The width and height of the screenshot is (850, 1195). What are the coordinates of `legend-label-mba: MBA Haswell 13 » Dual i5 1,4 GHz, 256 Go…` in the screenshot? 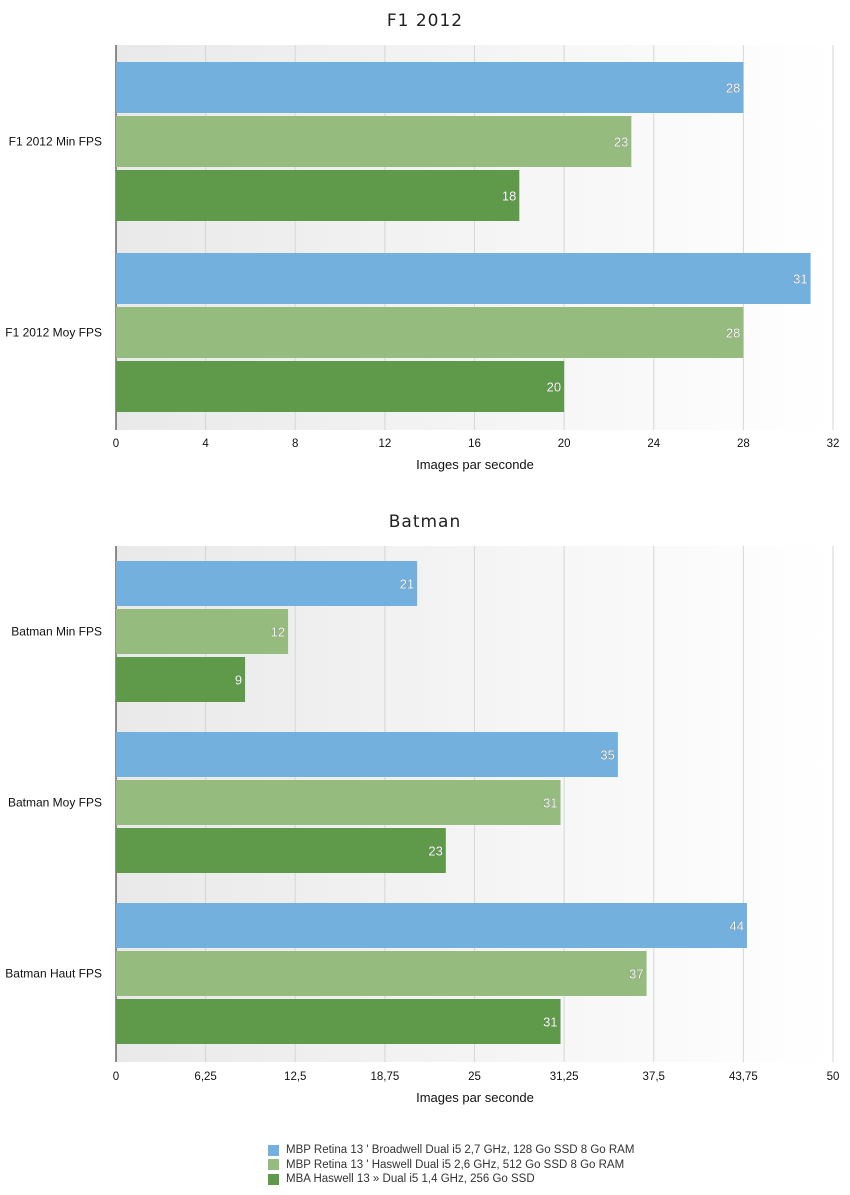 It's located at (410, 1179).